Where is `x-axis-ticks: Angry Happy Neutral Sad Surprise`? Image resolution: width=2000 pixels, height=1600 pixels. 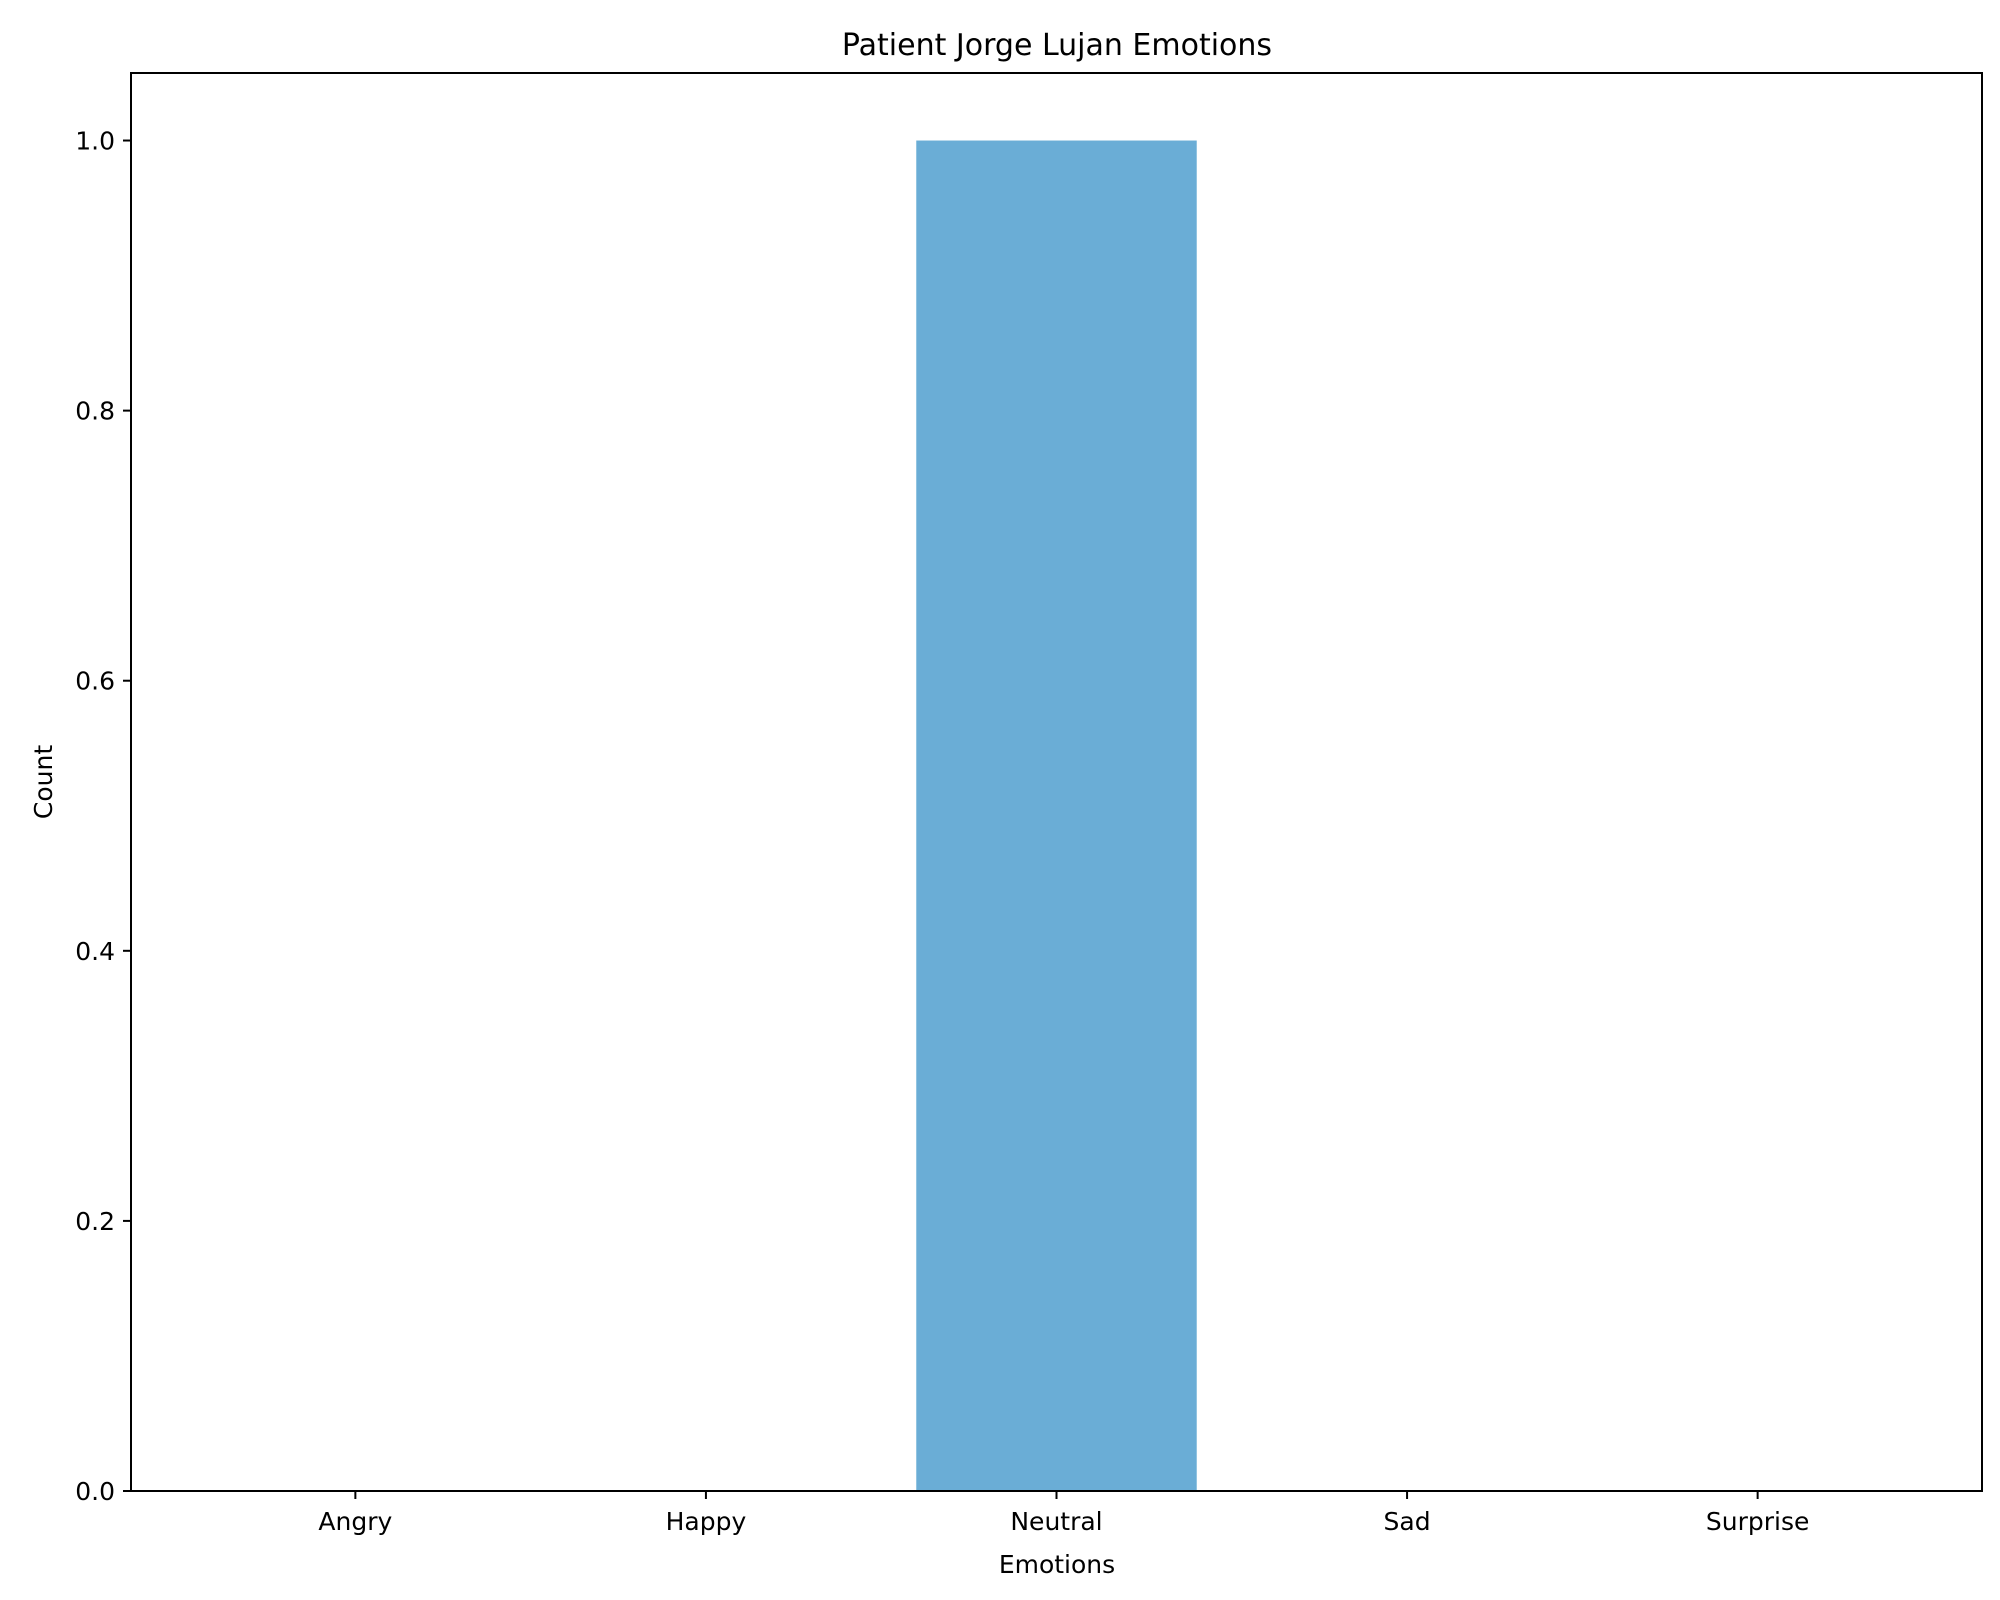
x-axis-ticks: Angry Happy Neutral Sad Surprise is located at coordinates (1063, 1513).